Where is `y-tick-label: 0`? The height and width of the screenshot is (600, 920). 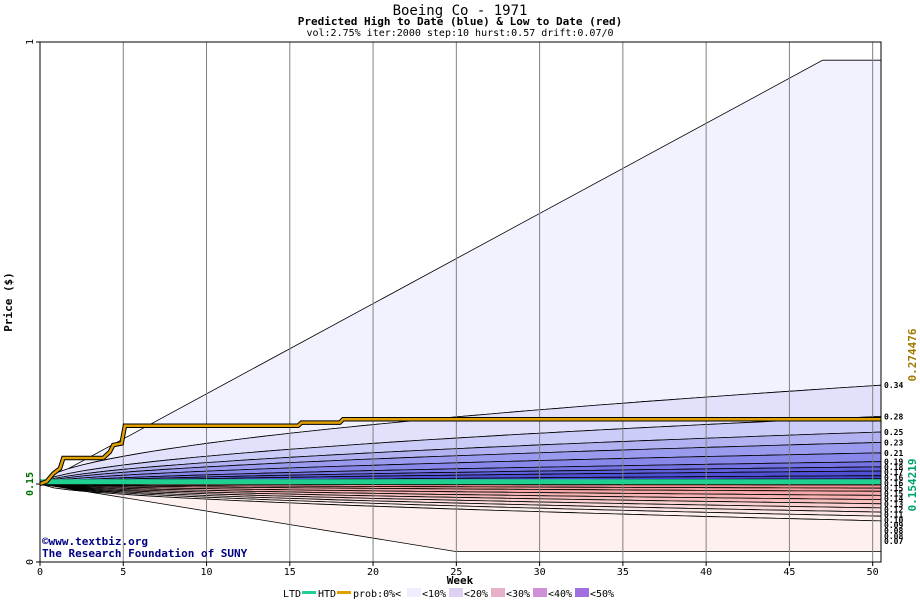 y-tick-label: 0 is located at coordinates (30, 562).